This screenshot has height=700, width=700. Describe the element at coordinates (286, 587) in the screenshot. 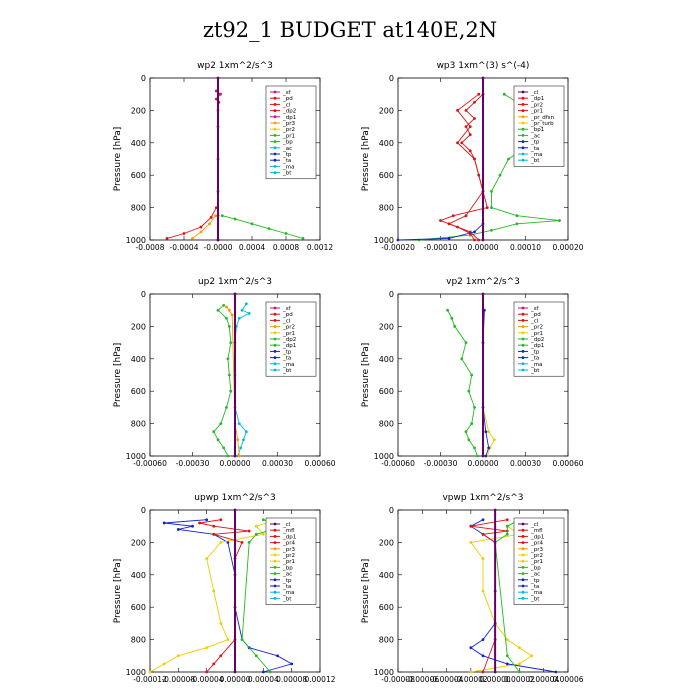

I see `legend-entry: _ta` at that location.